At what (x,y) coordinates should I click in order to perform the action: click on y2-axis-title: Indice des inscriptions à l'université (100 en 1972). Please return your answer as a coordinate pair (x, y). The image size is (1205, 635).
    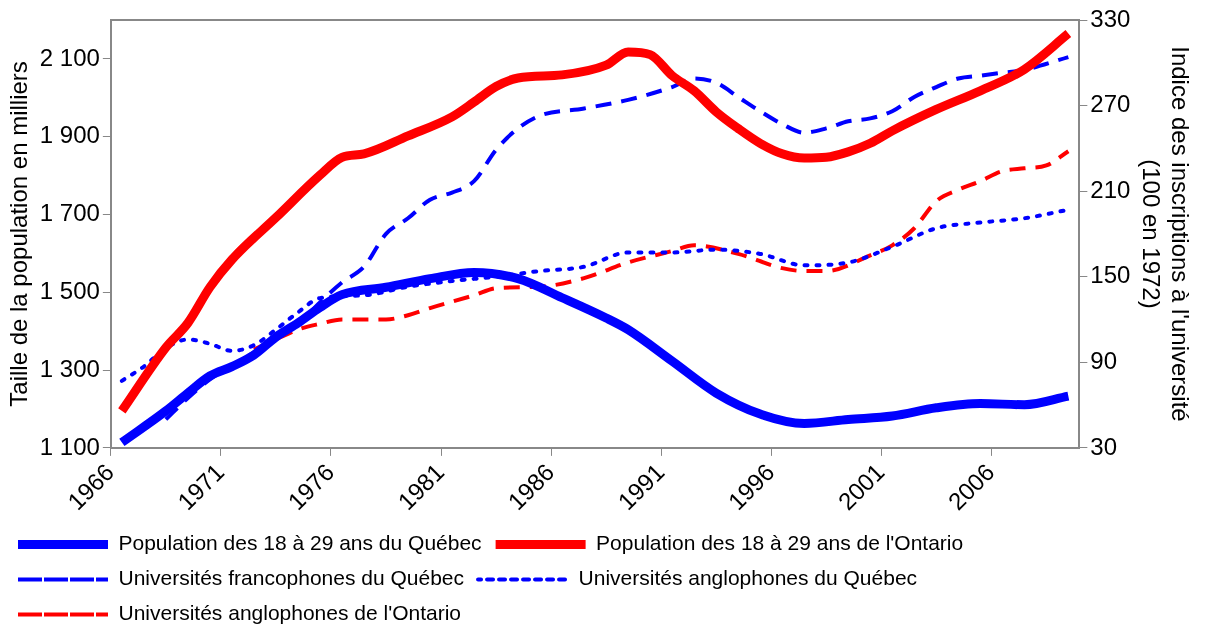
    Looking at the image, I should click on (1166, 234).